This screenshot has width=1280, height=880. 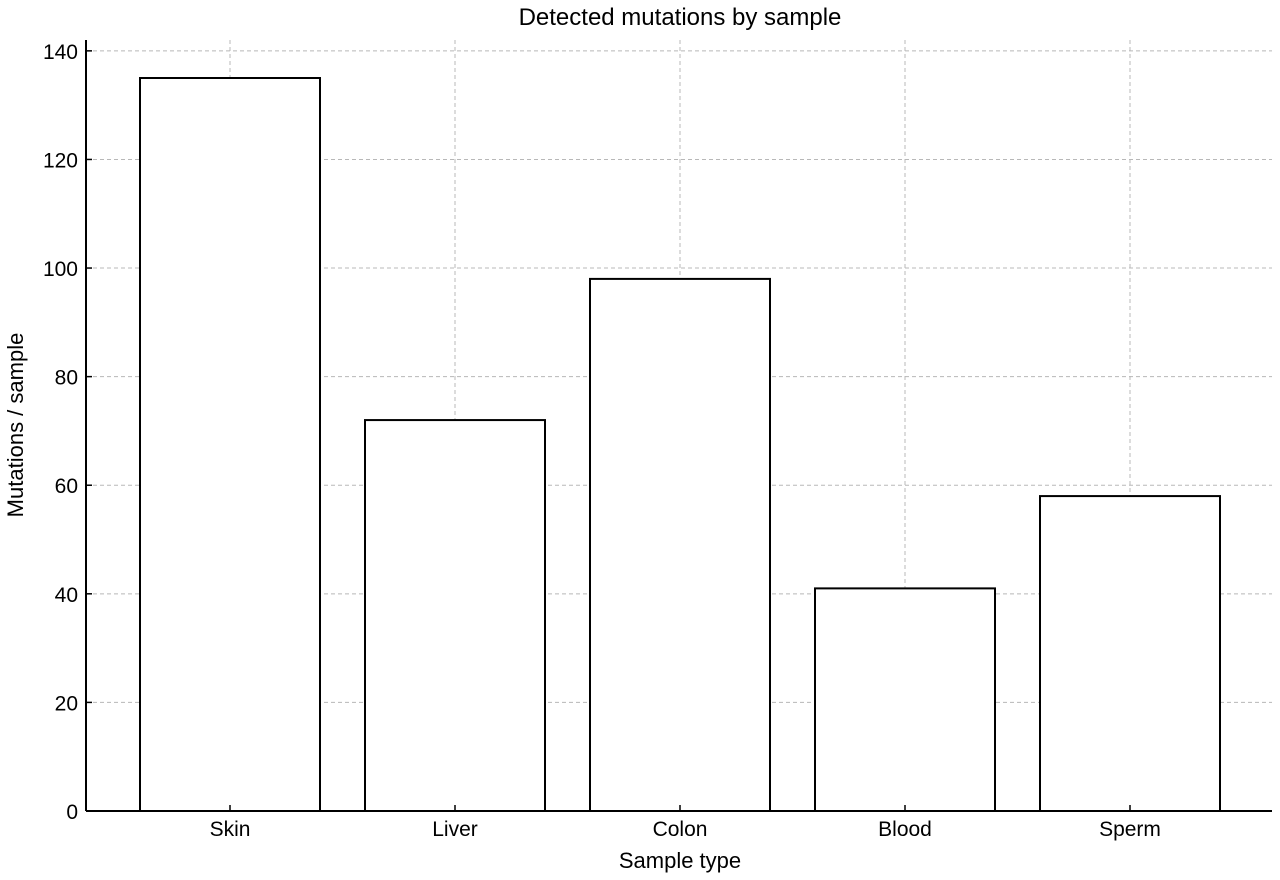 I want to click on y-tick-label: 20, so click(x=66, y=703).